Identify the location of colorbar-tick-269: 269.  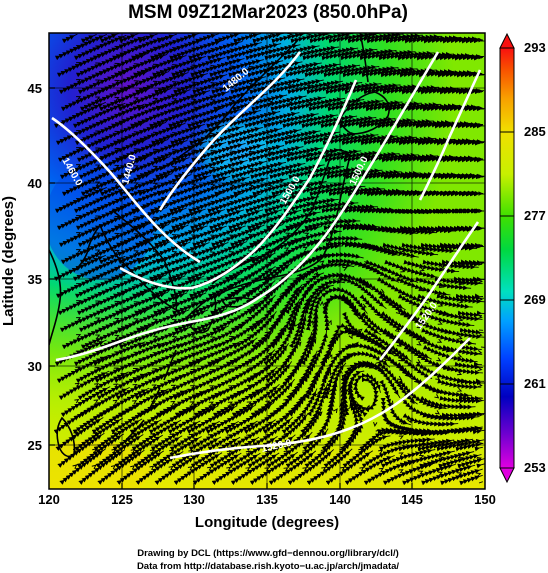
(535, 299).